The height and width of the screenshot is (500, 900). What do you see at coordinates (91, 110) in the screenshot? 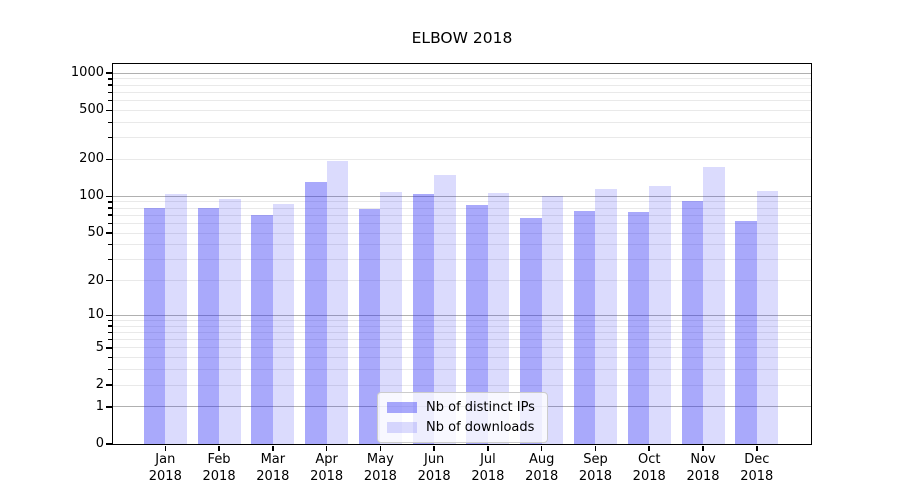
I see `y-tick-label: 500` at bounding box center [91, 110].